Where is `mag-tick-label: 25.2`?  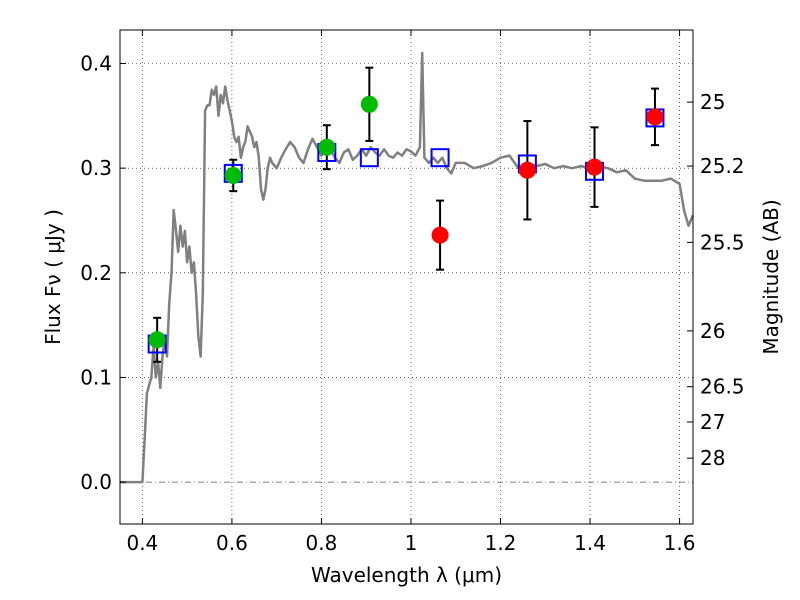
mag-tick-label: 25.2 is located at coordinates (722, 166).